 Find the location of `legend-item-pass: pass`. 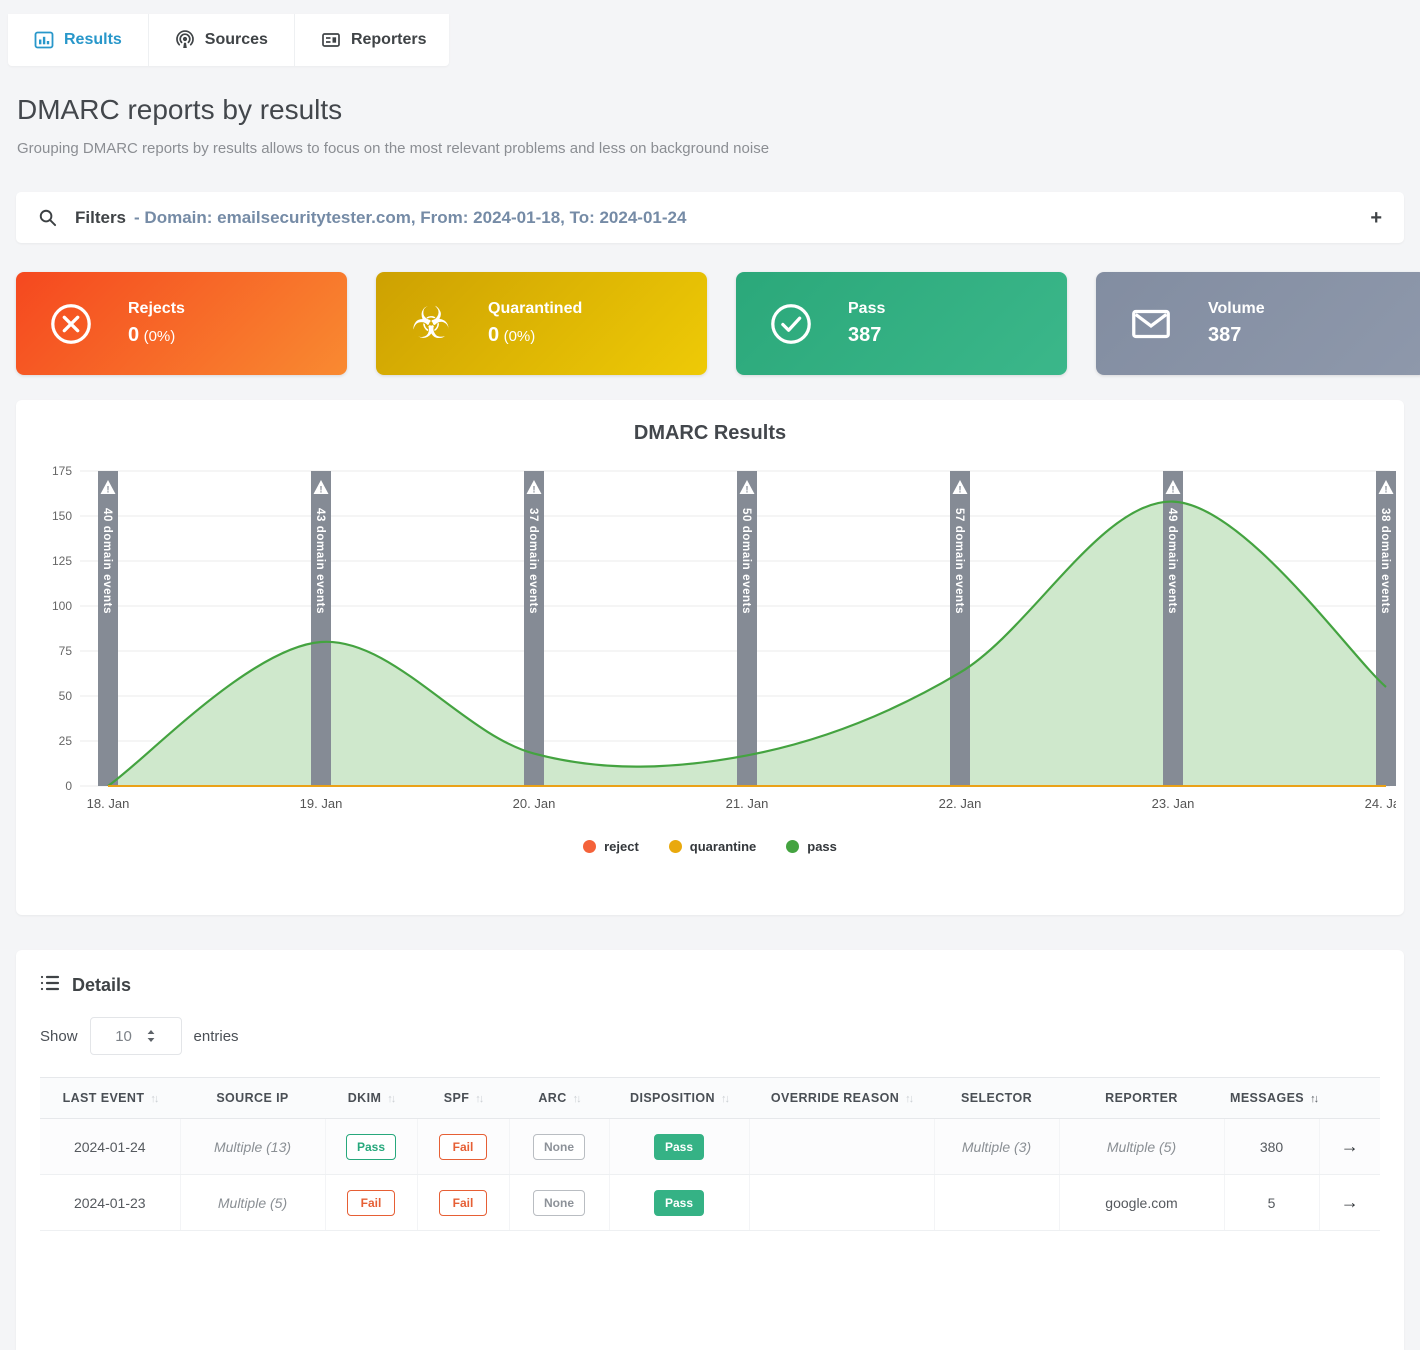

legend-item-pass: pass is located at coordinates (811, 846).